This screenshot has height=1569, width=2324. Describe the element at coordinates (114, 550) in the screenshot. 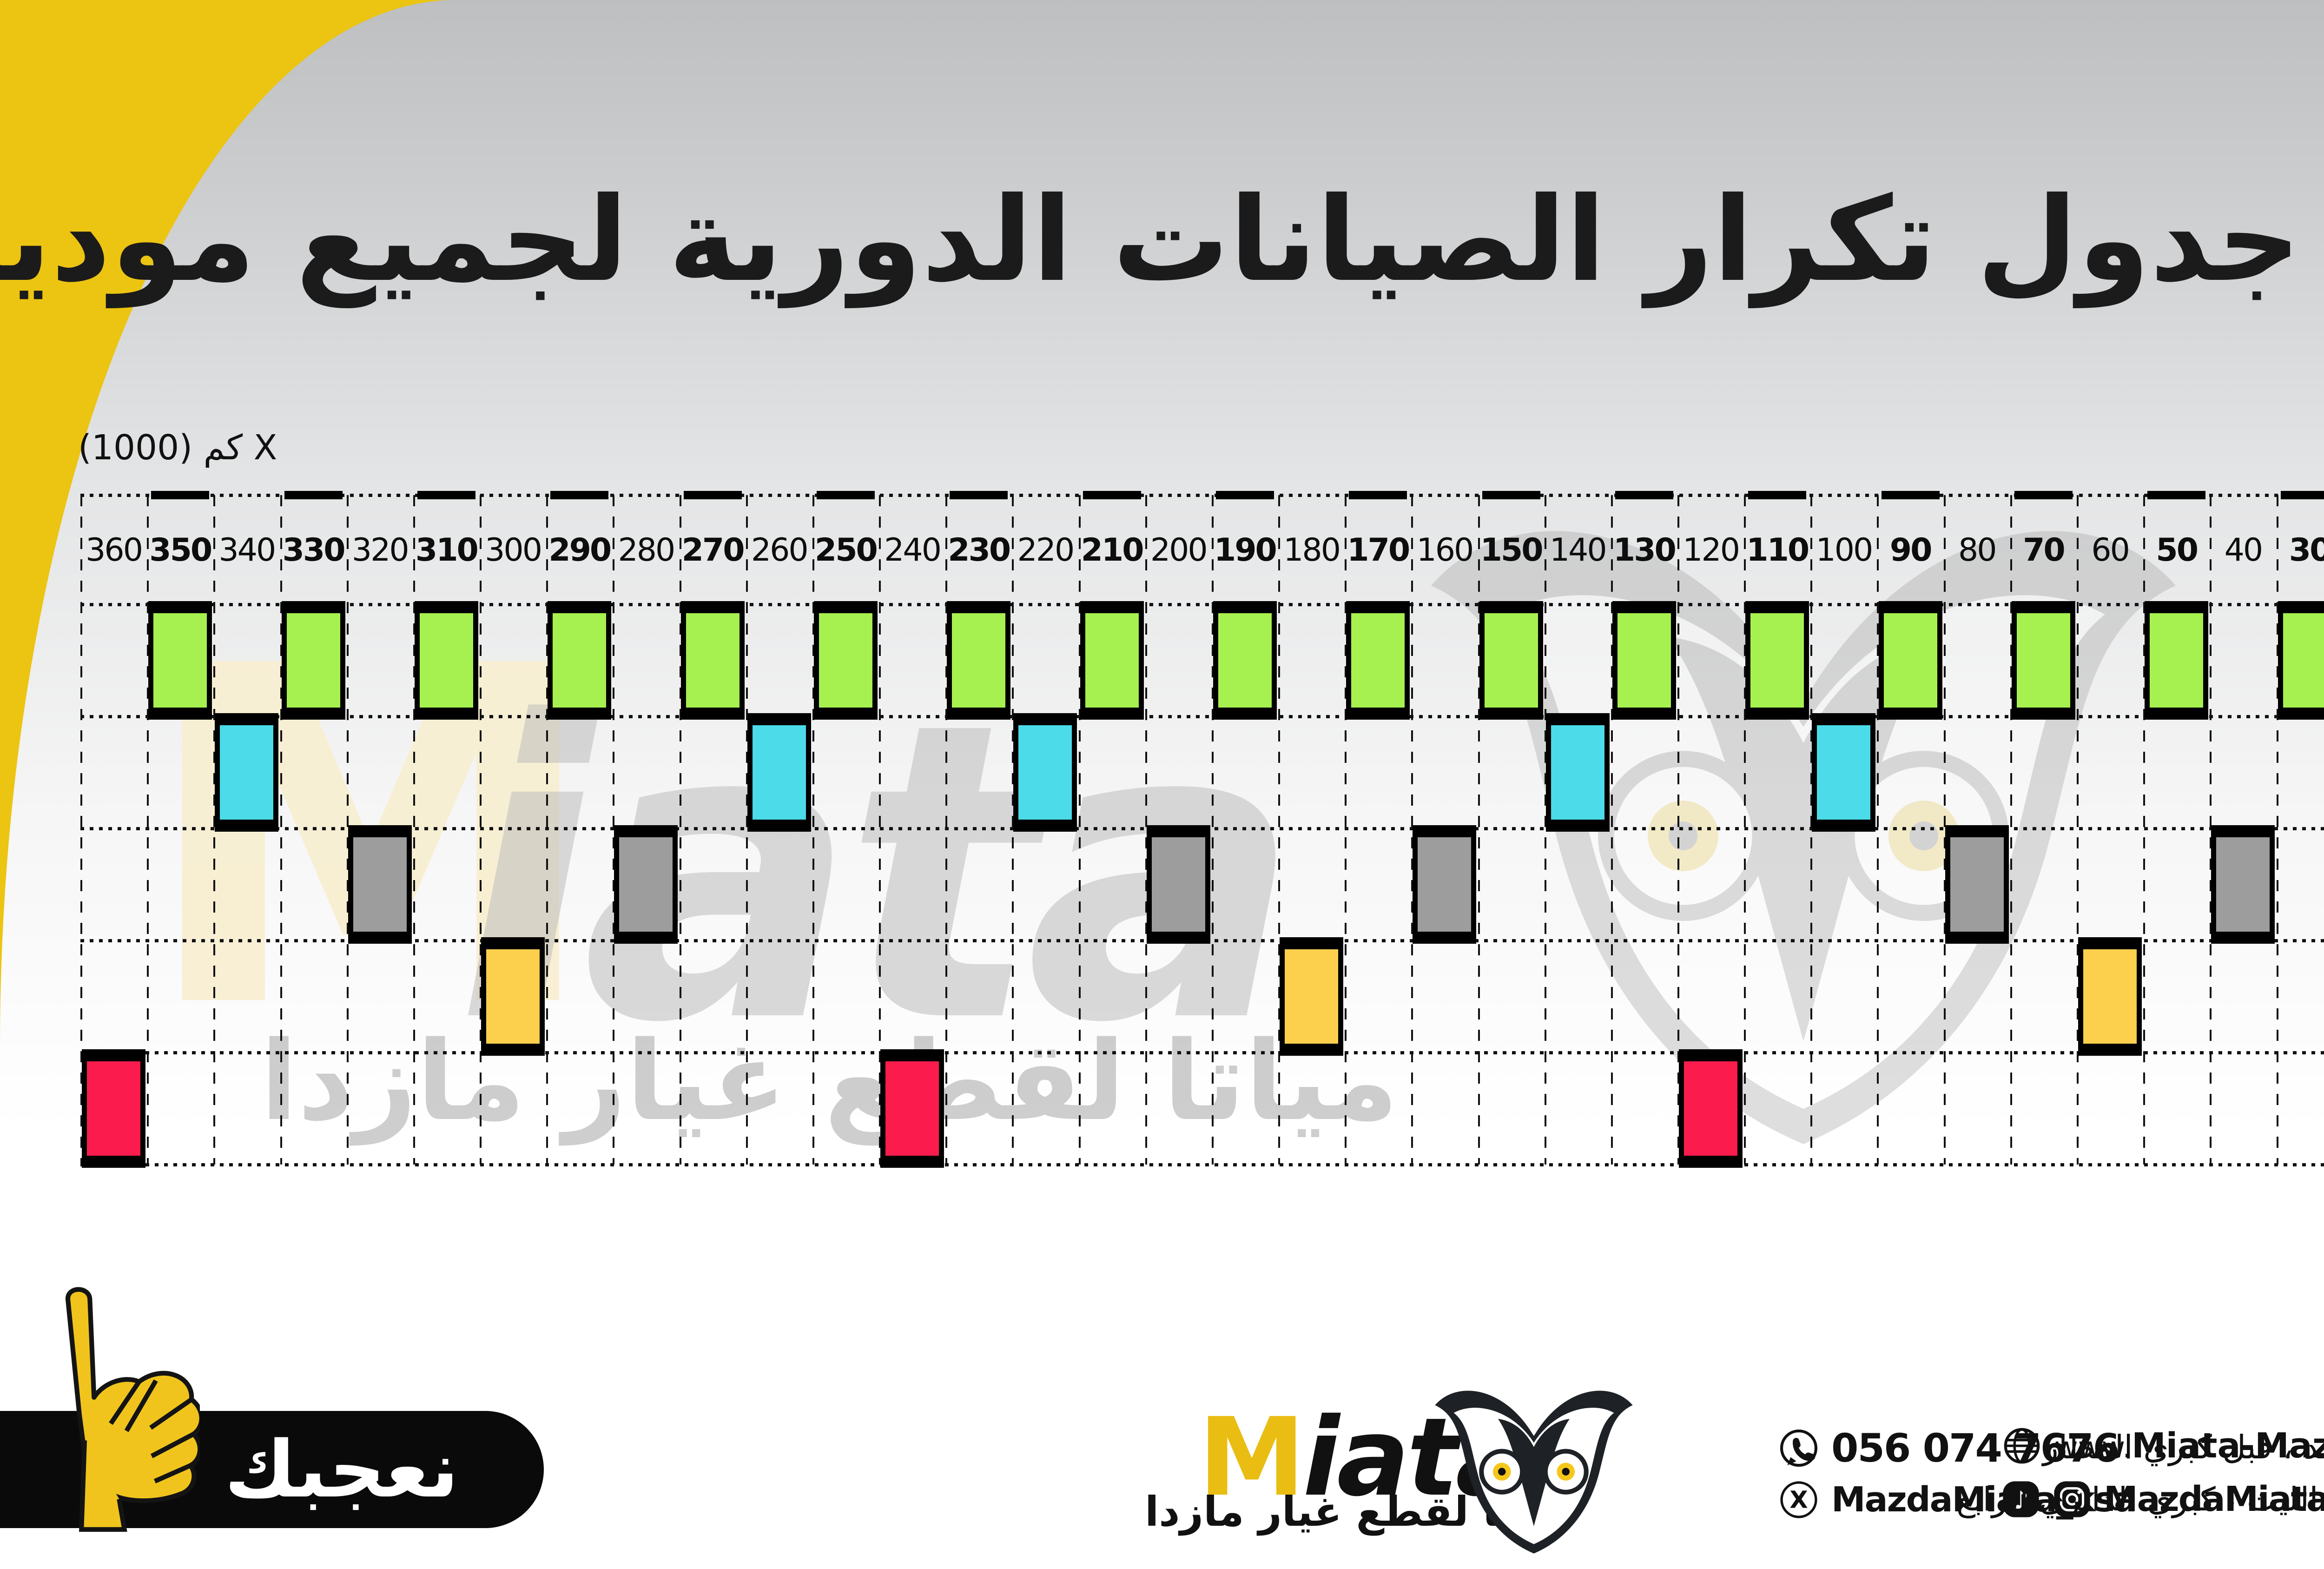

I see `column-header: 360` at that location.